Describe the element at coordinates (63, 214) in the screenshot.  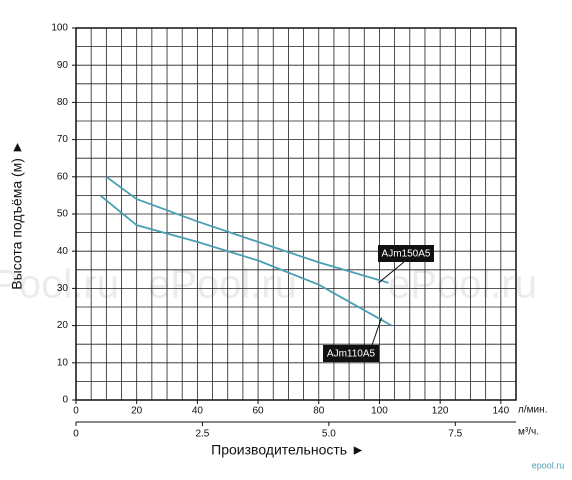
I see `y-tick-label: 50` at that location.